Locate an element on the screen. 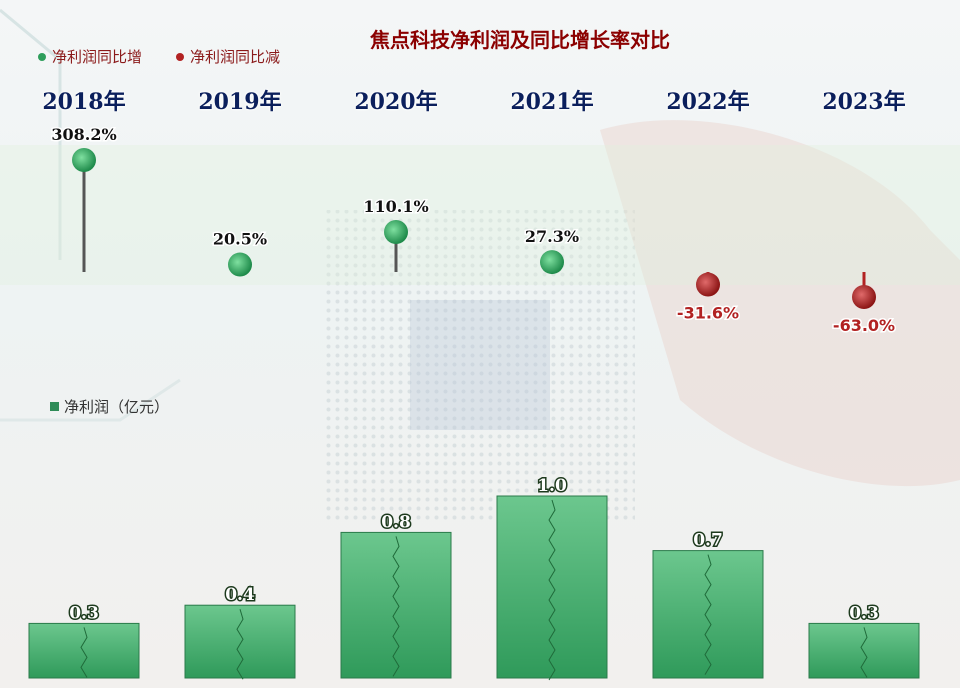 Image resolution: width=960 pixels, height=688 pixels. legend-profit: 净利润（亿元） is located at coordinates (109, 406).